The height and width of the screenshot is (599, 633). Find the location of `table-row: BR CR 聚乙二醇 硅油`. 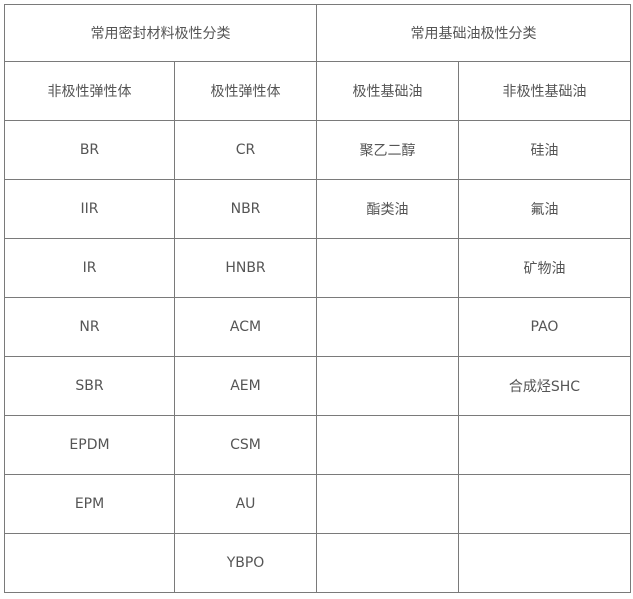

table-row: BR CR 聚乙二醇 硅油 is located at coordinates (317, 150).